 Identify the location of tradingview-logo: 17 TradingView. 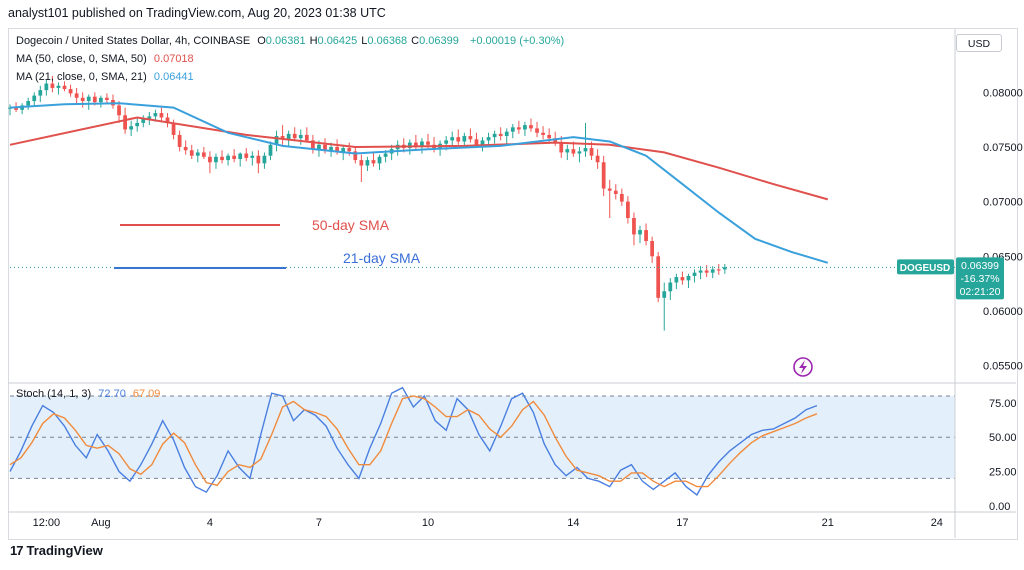
(56, 550).